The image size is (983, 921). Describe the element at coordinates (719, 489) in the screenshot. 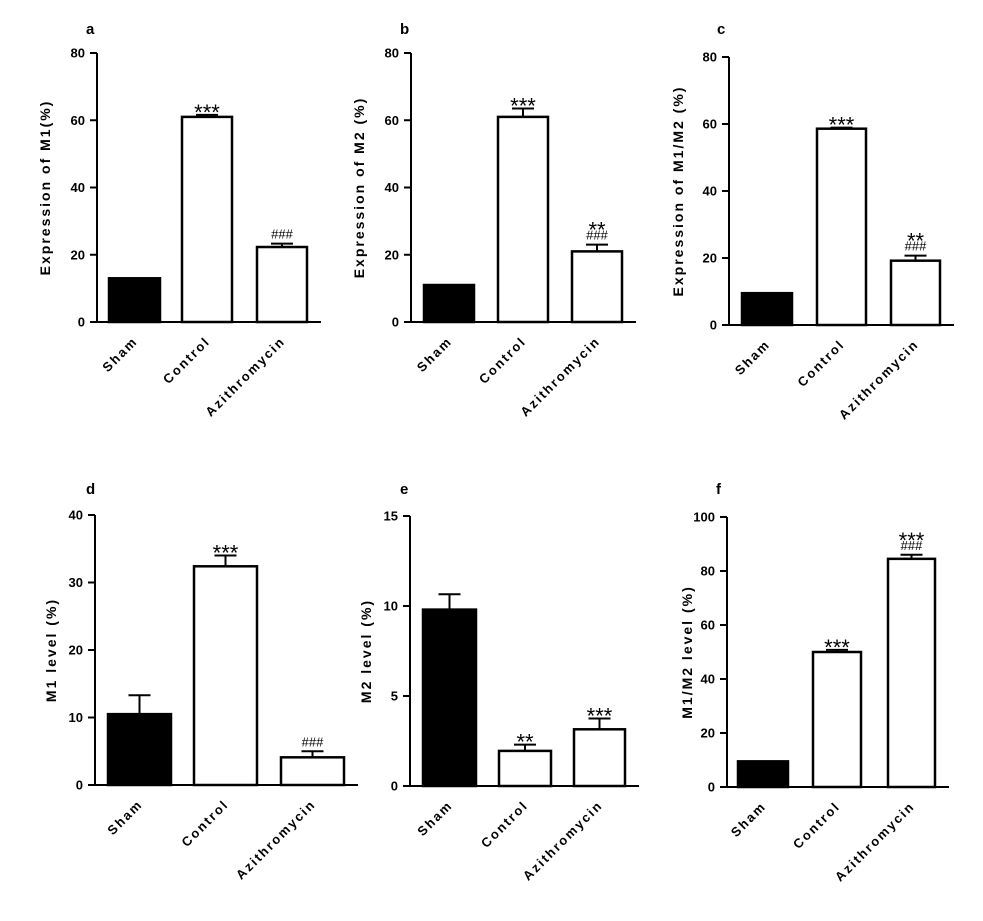

I see `panel-letter: f` at that location.